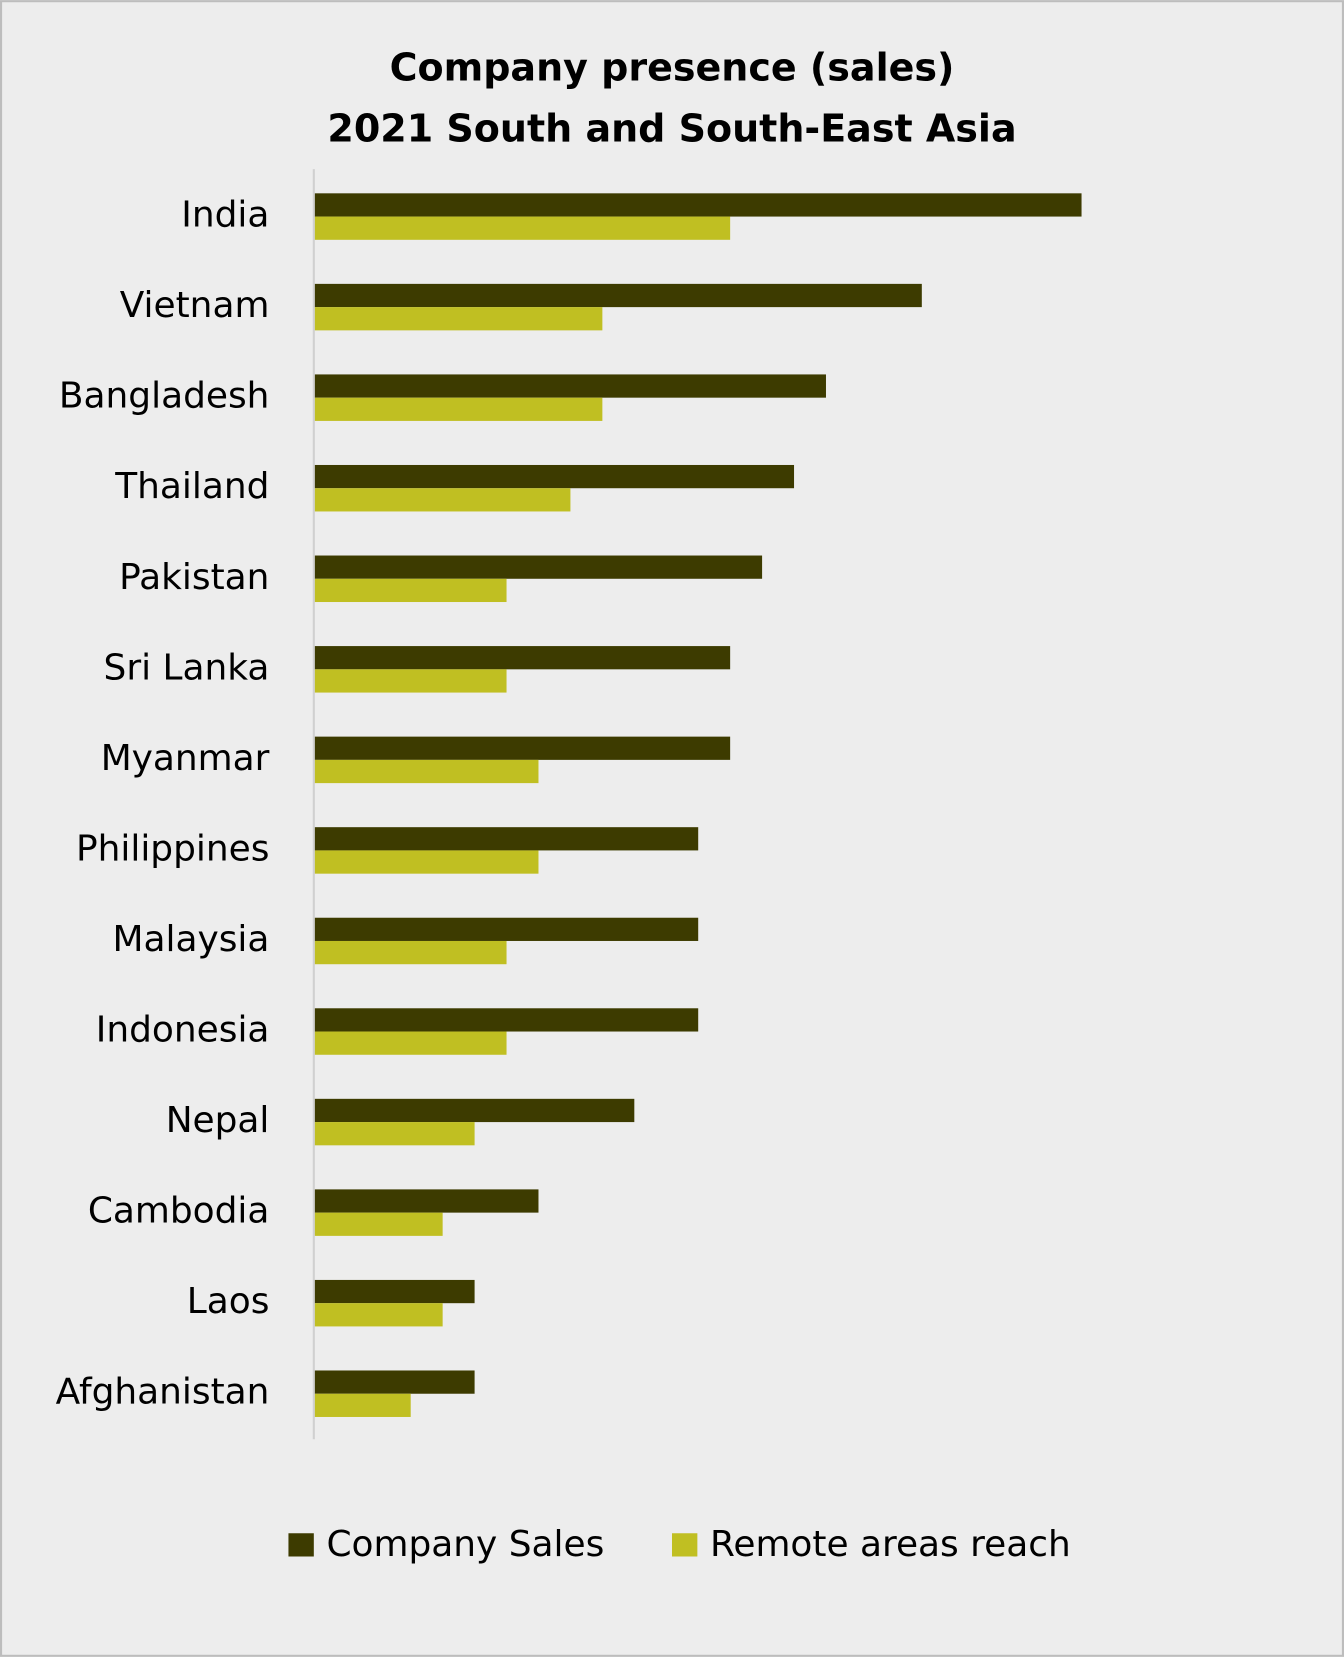 The height and width of the screenshot is (1657, 1344). I want to click on category-label: Nepal, so click(218, 1120).